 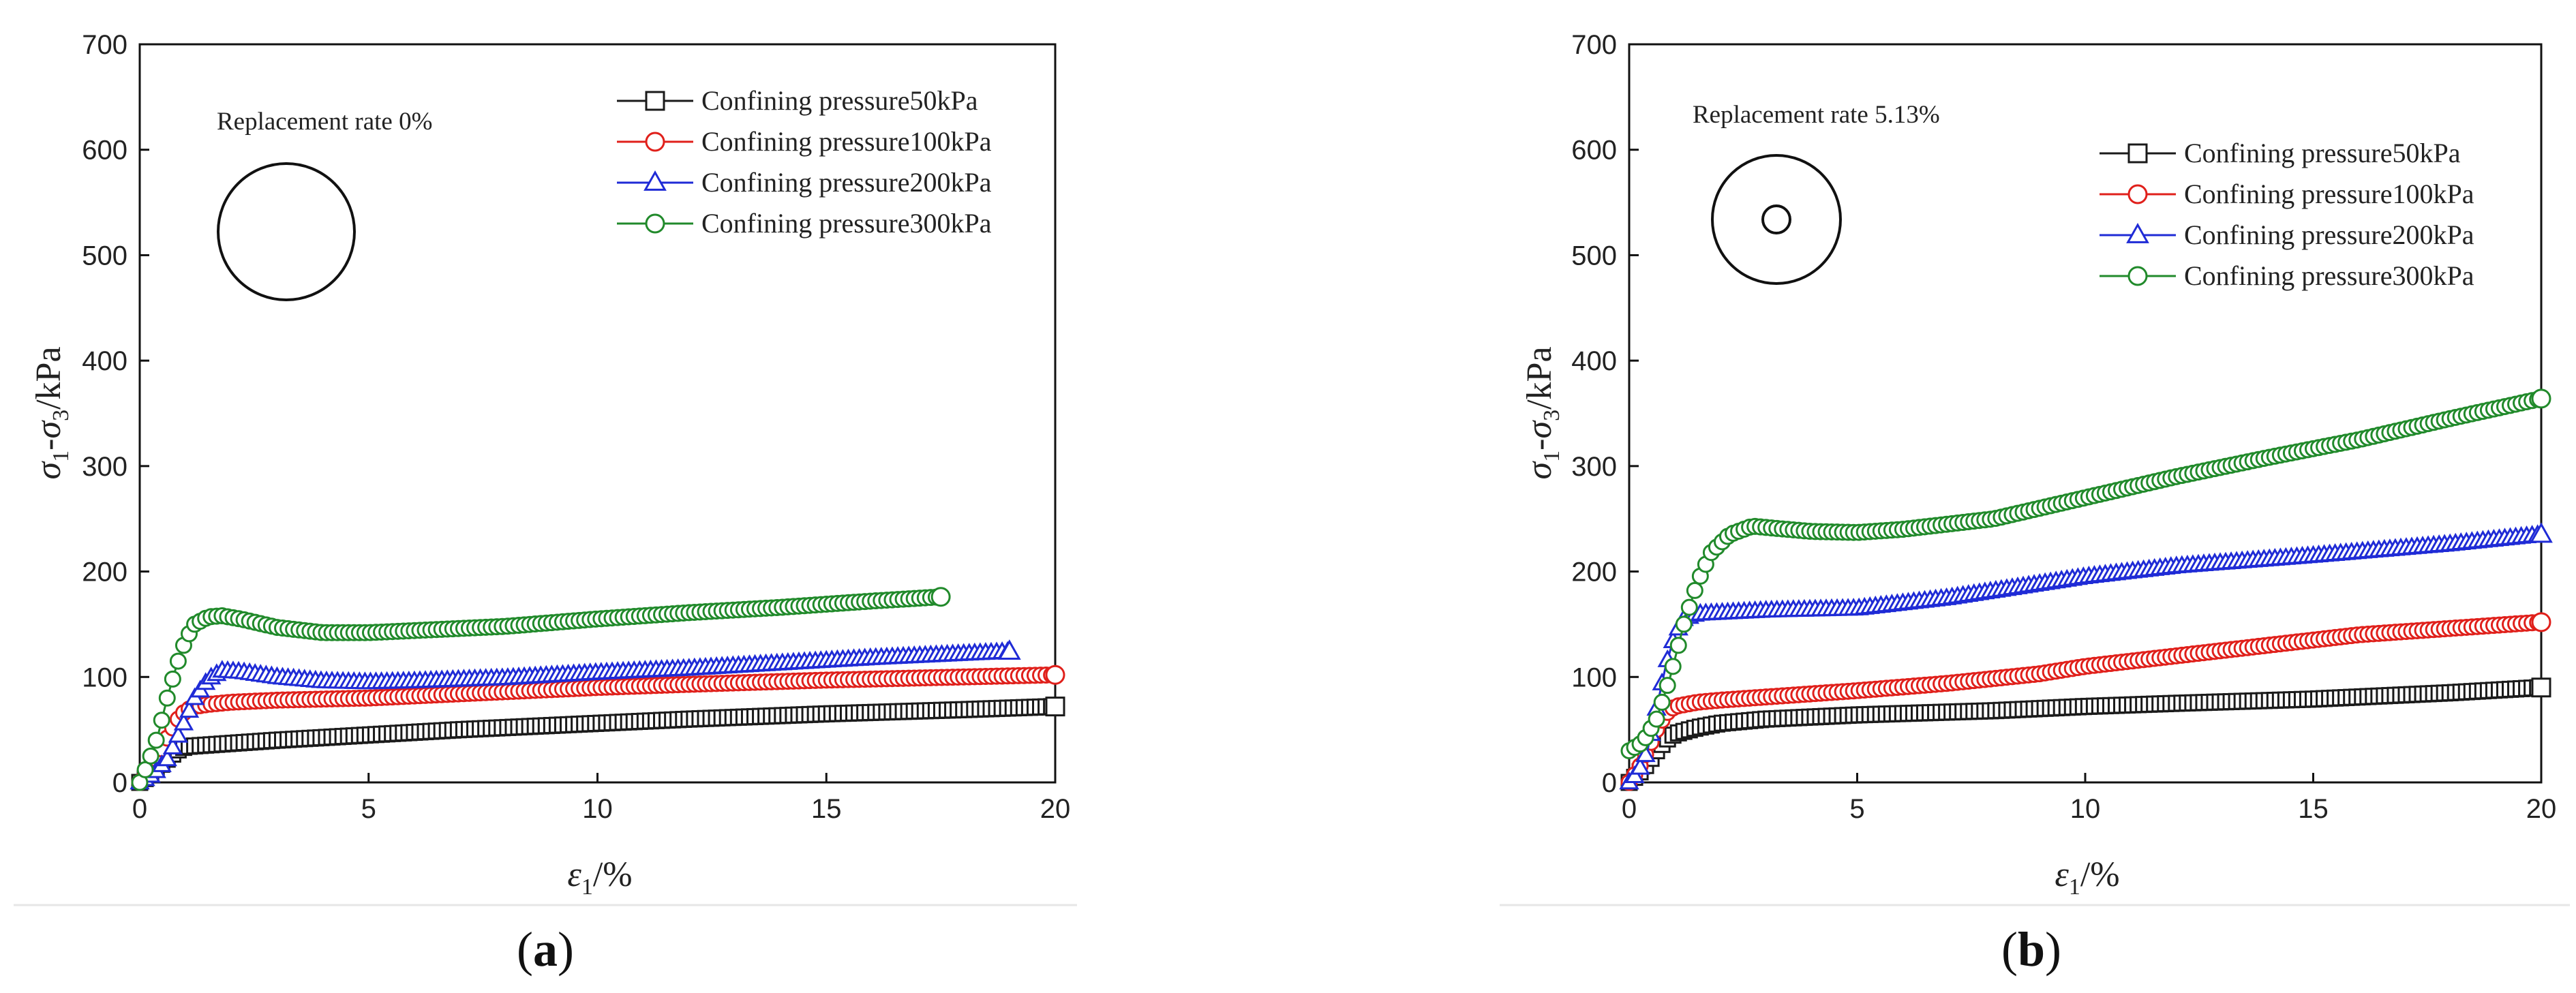 What do you see at coordinates (599, 877) in the screenshot?
I see `x-axis-label-a: ε1/%` at bounding box center [599, 877].